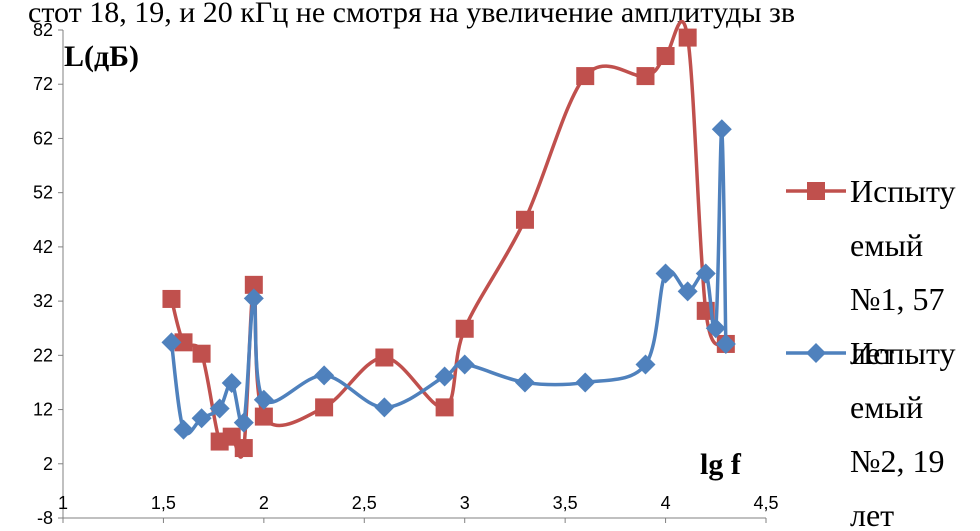 This screenshot has width=980, height=531. What do you see at coordinates (666, 503) in the screenshot?
I see `x-tick-label: 4` at bounding box center [666, 503].